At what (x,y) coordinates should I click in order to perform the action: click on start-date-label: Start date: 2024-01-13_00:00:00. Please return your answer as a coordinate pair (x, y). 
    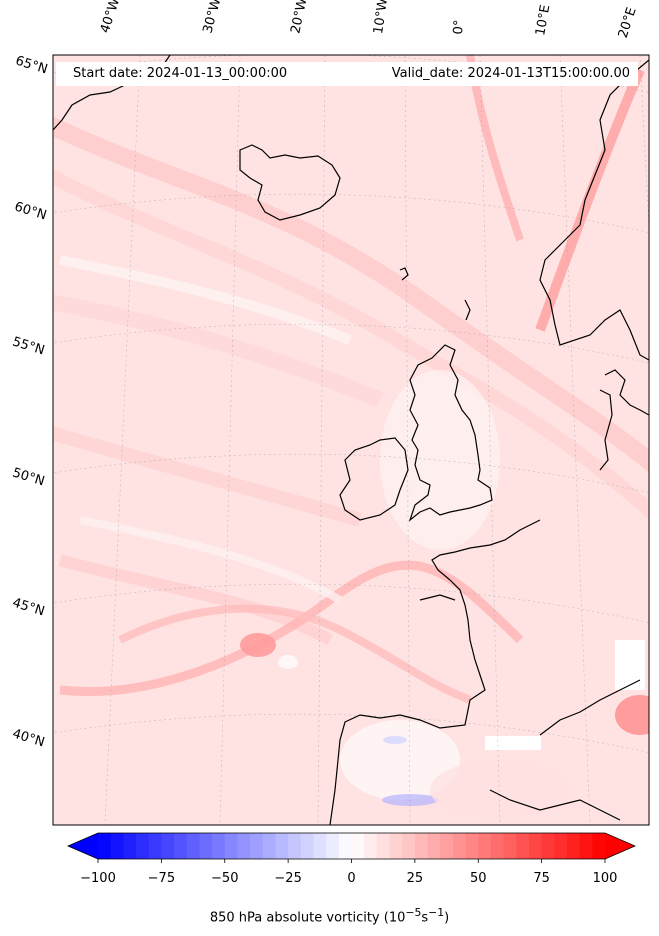
    Looking at the image, I should click on (180, 73).